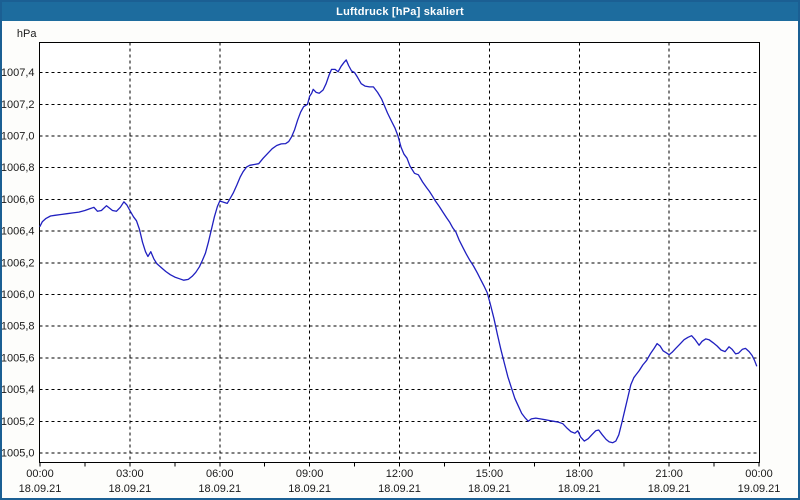 This screenshot has width=800, height=500. Describe the element at coordinates (18, 105) in the screenshot. I see `y-tick-label: 1007,2` at that location.